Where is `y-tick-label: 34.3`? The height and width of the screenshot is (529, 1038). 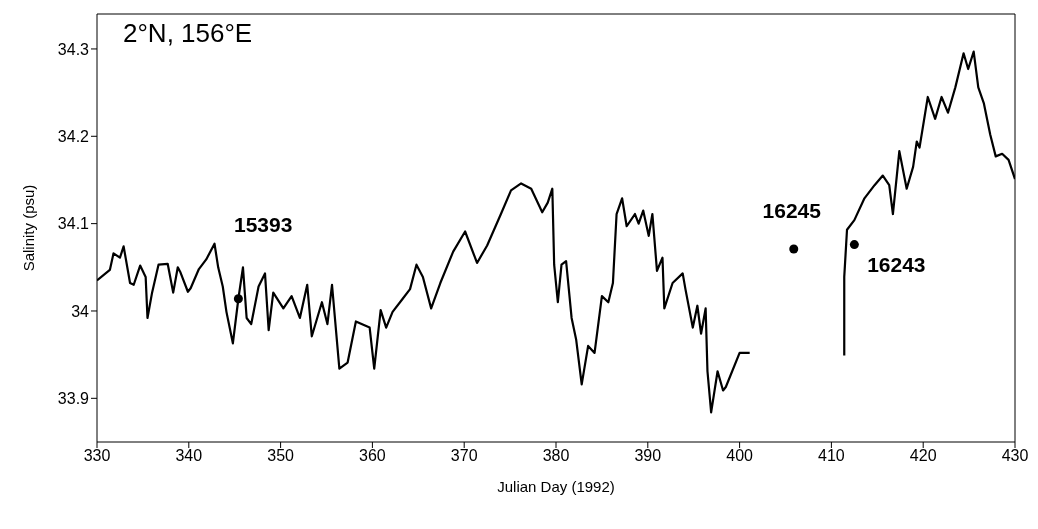 y-tick-label: 34.3 is located at coordinates (73, 49).